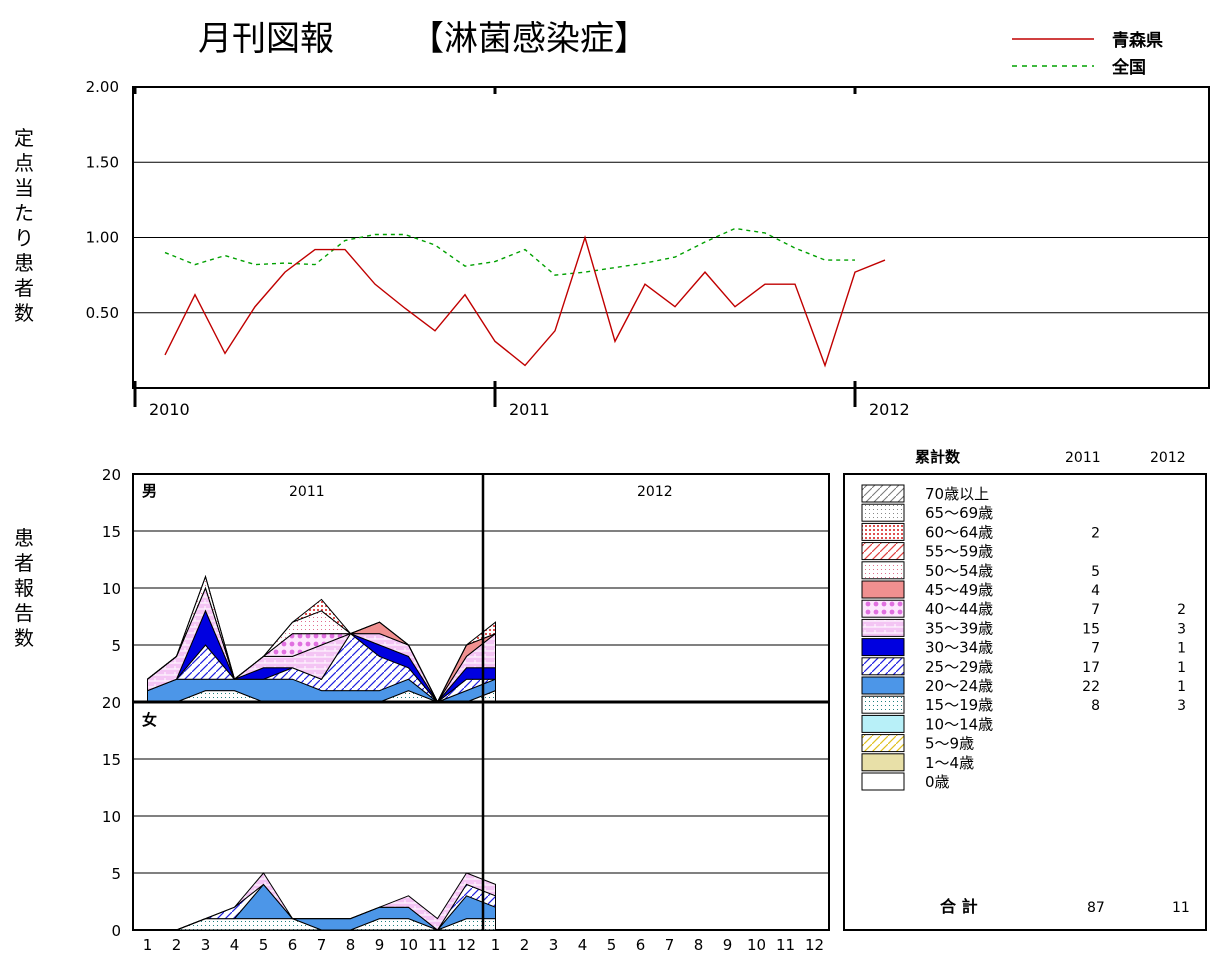 The image size is (1214, 957). Describe the element at coordinates (24, 138) in the screenshot. I see `top-y-label-char: 定` at that location.